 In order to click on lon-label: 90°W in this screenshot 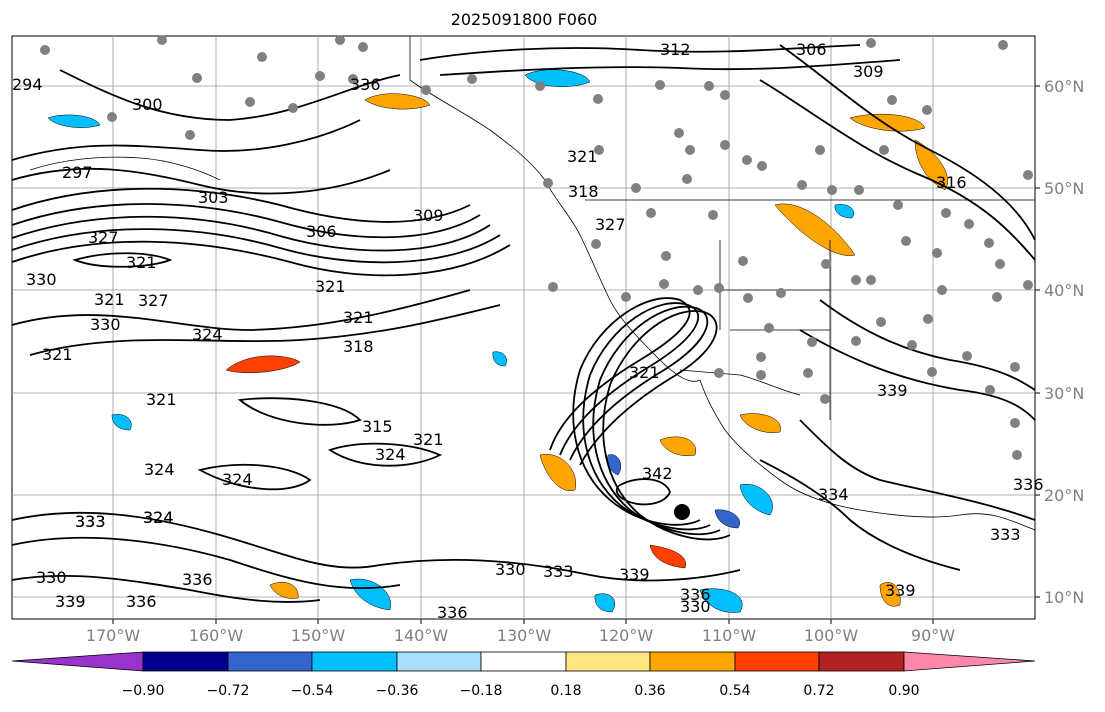, I will do `click(933, 635)`.